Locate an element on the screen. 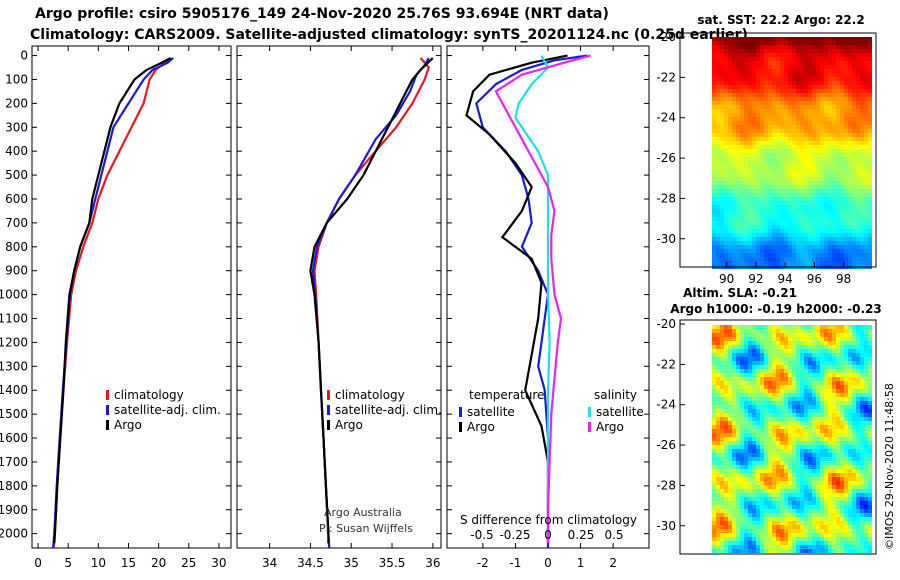 The image size is (900, 580). legend-swatch-temperature is located at coordinates (107, 425).